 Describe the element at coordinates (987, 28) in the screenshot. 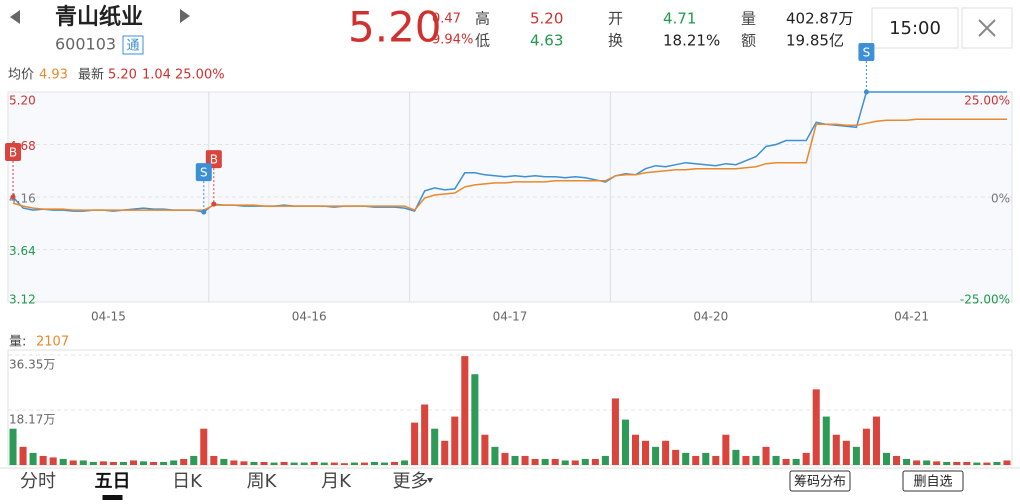

I see `close-box` at that location.